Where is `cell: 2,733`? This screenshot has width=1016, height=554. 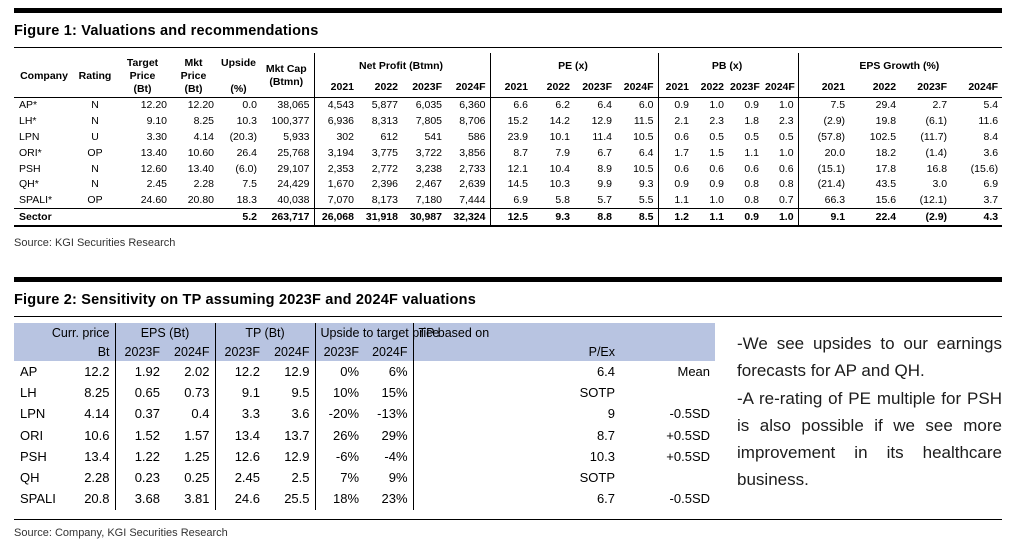 cell: 2,733 is located at coordinates (472, 168).